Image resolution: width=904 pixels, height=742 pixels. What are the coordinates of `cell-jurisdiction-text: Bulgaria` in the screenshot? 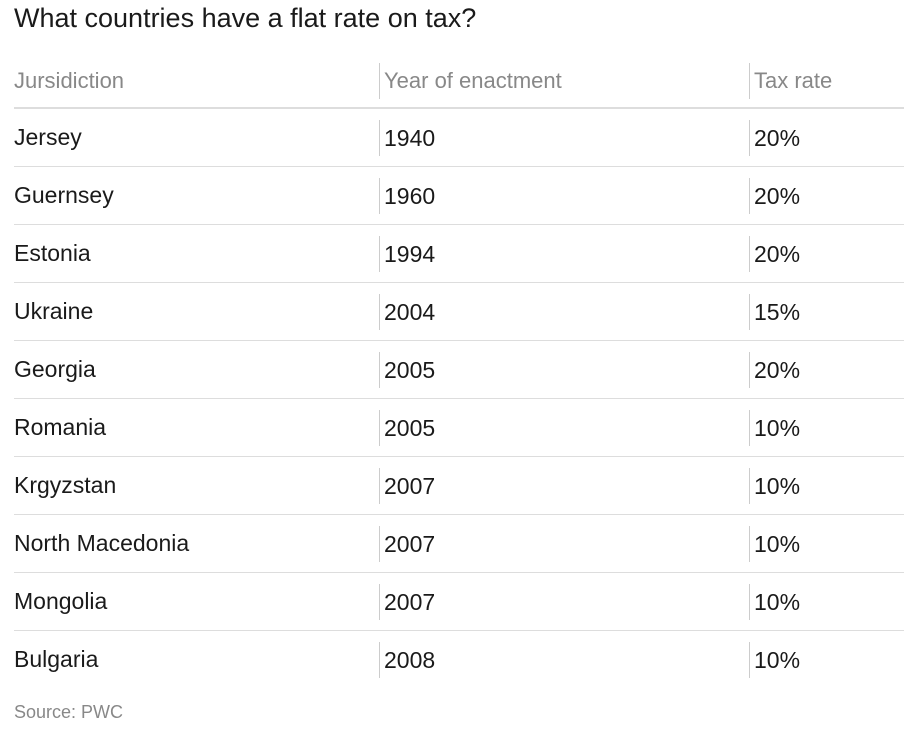 It's located at (56, 659).